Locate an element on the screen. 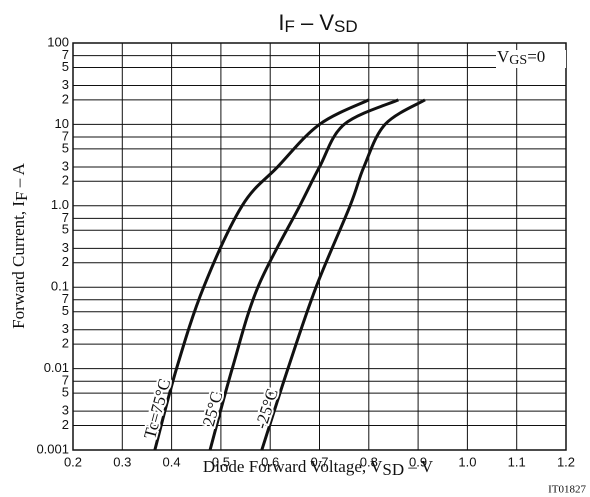 This screenshot has width=590, height=497. title-part: I is located at coordinates (281, 22).